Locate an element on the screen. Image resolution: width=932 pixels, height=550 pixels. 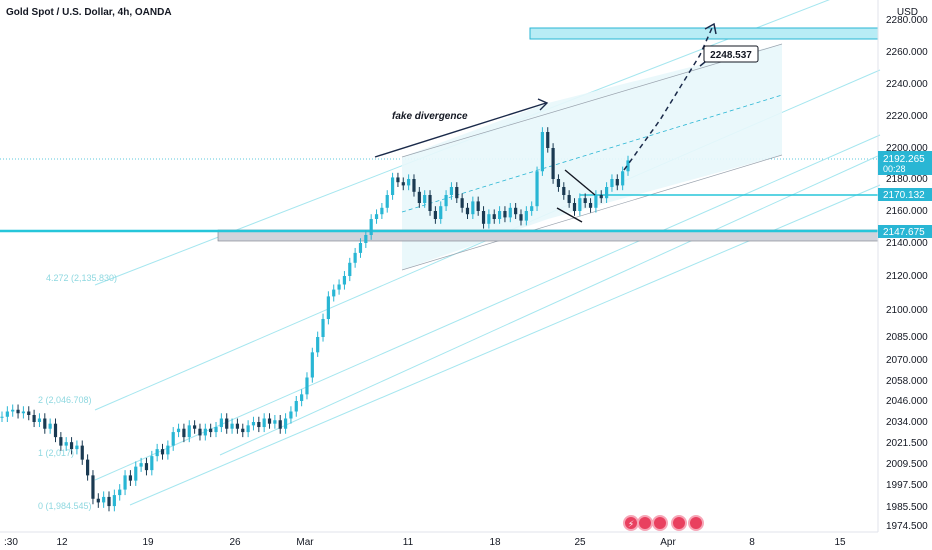
level-label-2147: 2147.675 is located at coordinates (904, 232).